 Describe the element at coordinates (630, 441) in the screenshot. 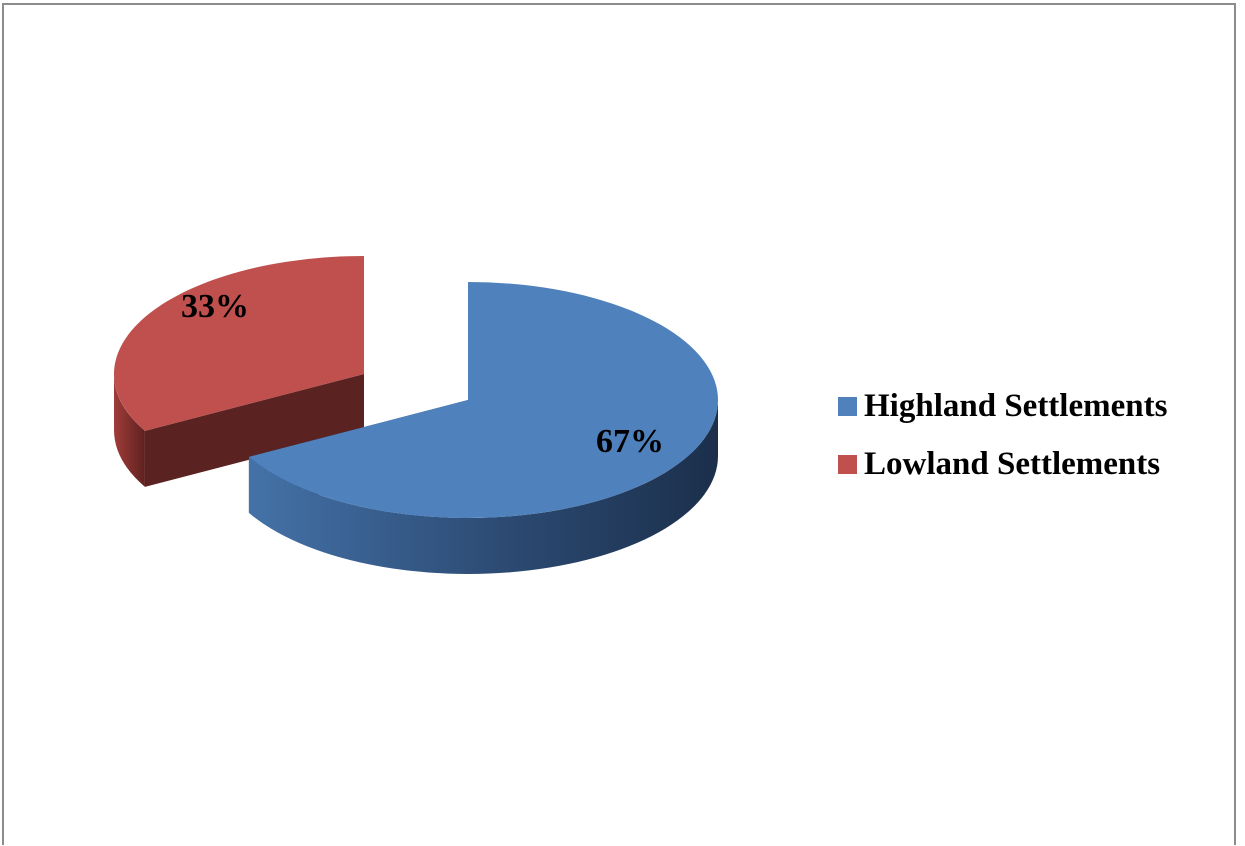

I see `slice-label-highland: 67%` at that location.